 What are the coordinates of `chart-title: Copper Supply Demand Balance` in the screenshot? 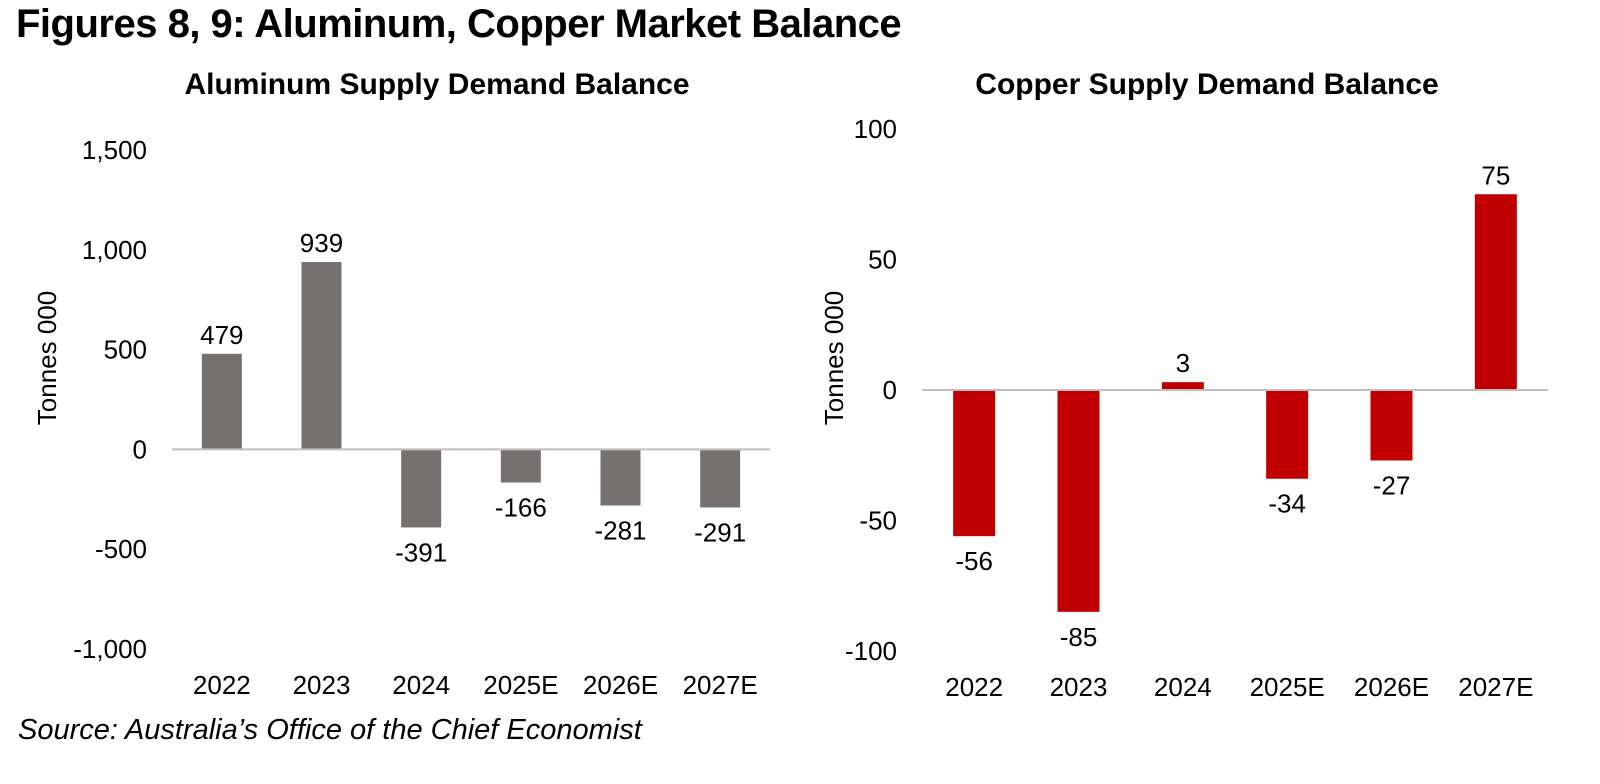 It's located at (1206, 84).